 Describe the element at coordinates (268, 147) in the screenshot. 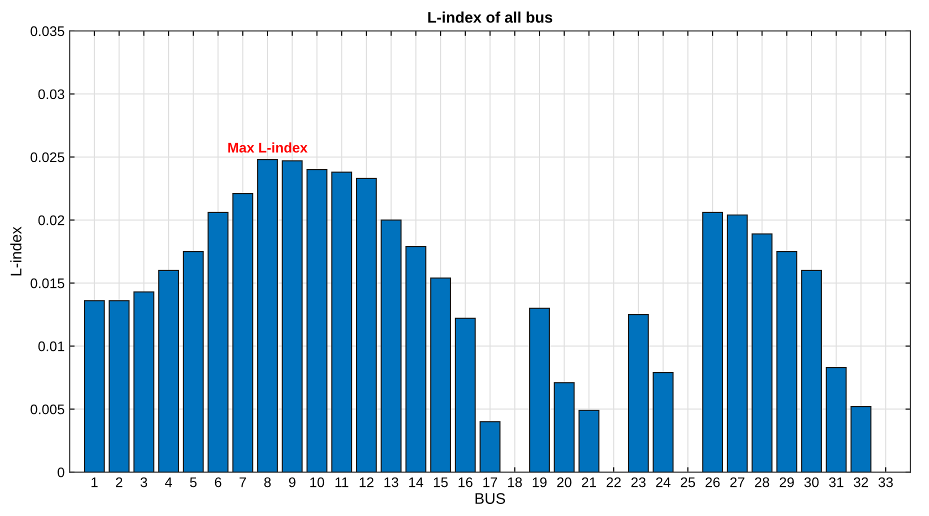

I see `annotation: Max L-index` at that location.